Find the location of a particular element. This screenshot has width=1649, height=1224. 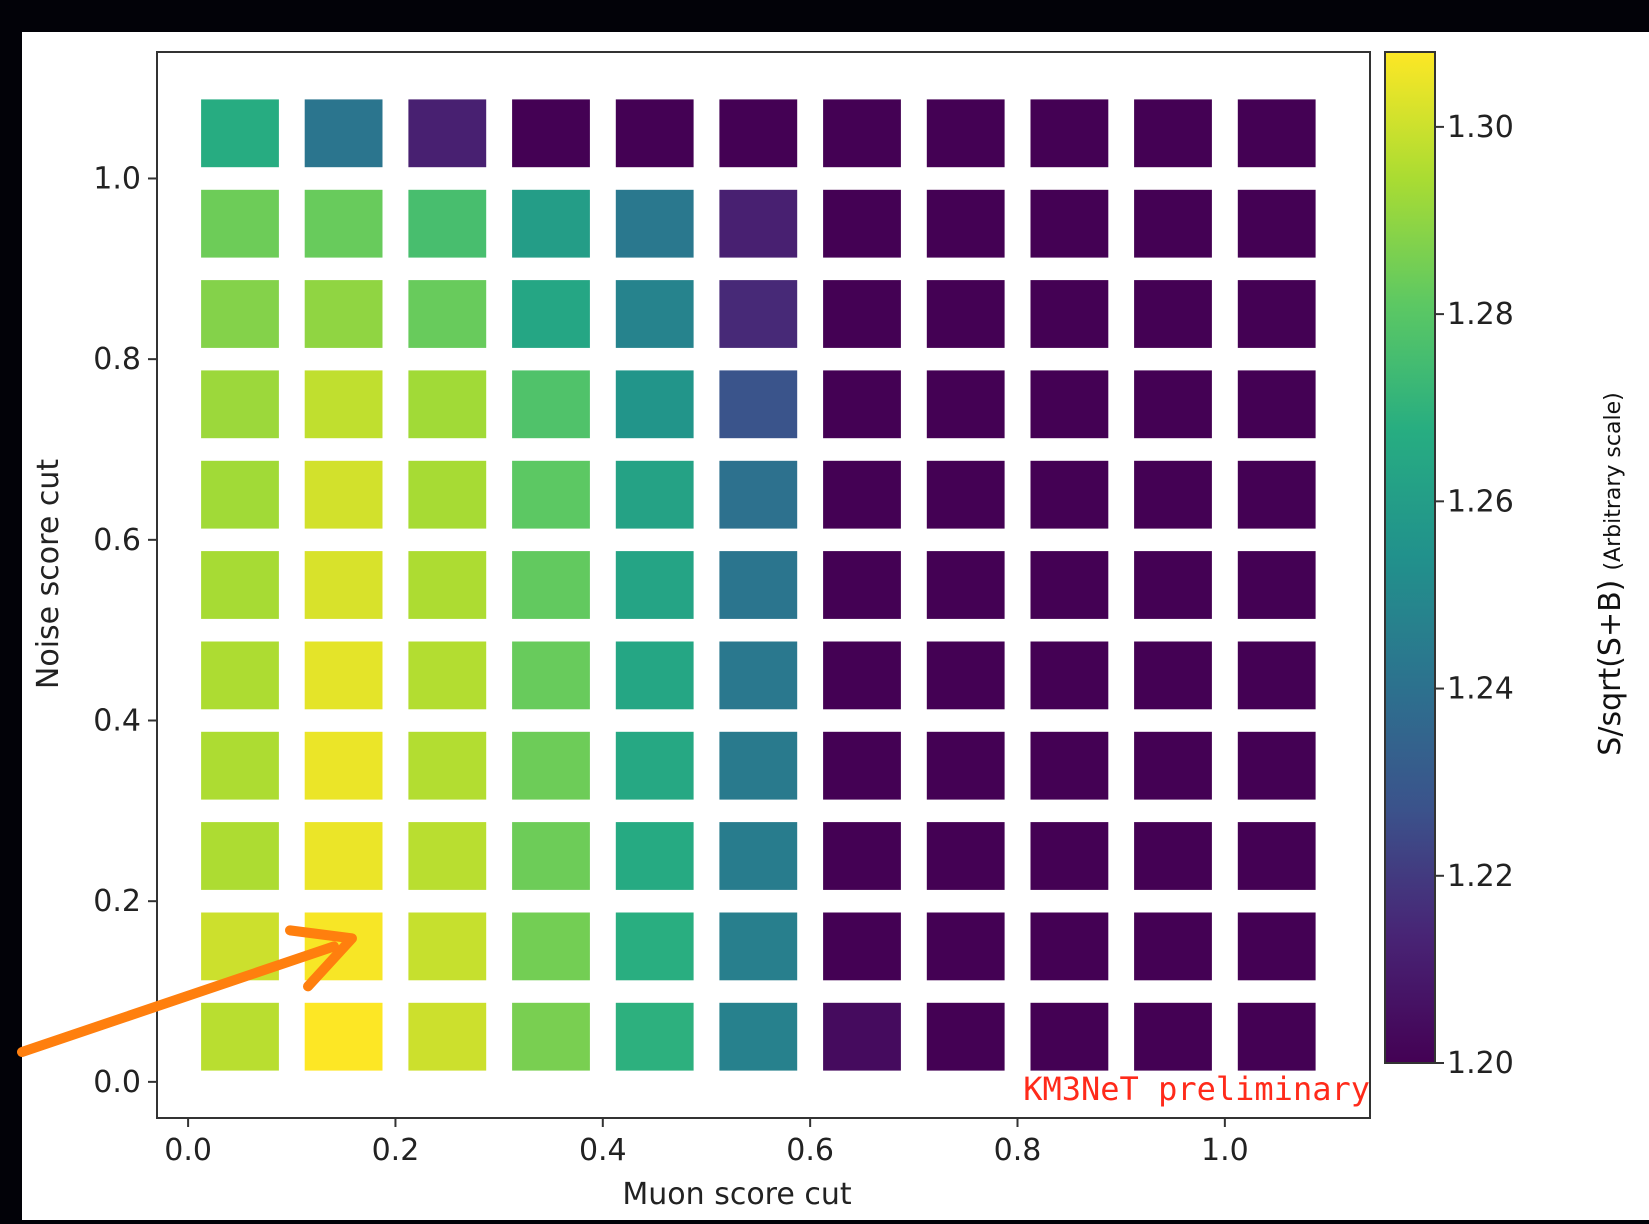

arrow-head is located at coordinates (320, 958).